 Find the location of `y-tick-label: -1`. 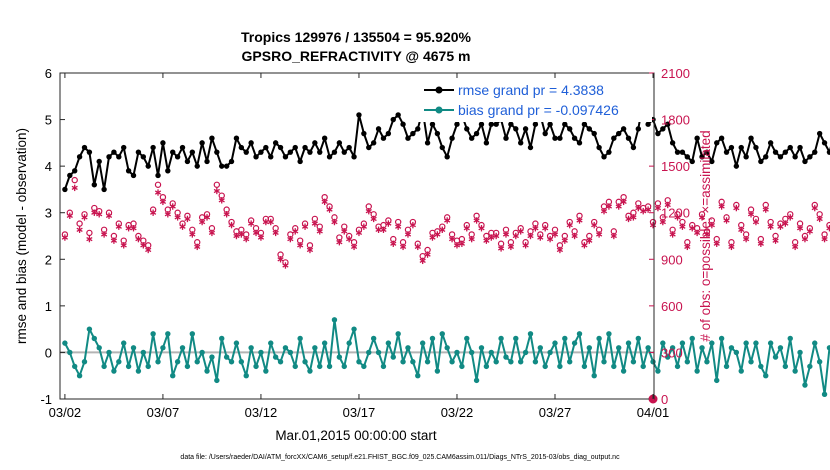

y-tick-label: -1 is located at coordinates (46, 399).